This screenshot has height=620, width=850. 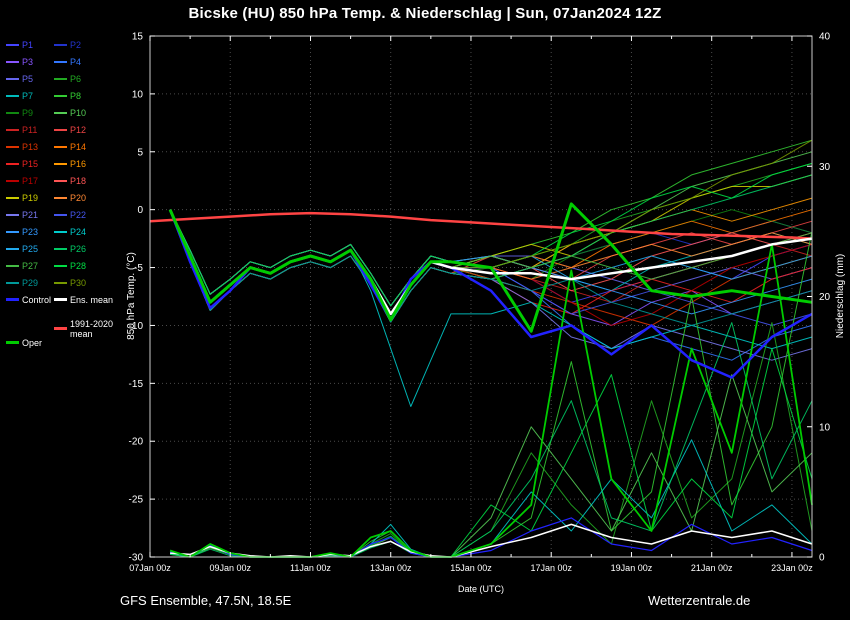 What do you see at coordinates (136, 326) in the screenshot?
I see `left-tick-label: -10` at bounding box center [136, 326].